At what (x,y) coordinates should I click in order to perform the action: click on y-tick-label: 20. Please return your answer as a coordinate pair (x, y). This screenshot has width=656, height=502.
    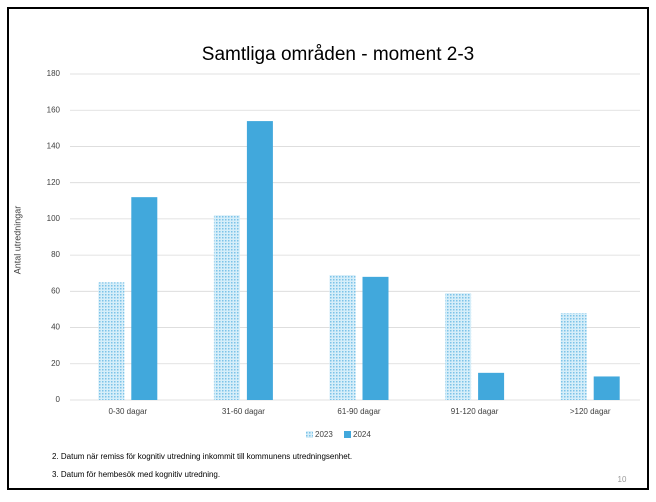
    Looking at the image, I should click on (55, 363).